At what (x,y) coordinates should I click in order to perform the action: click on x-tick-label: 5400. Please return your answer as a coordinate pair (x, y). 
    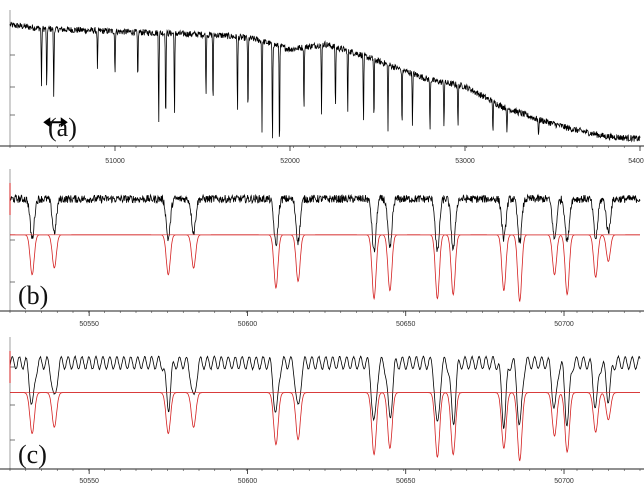
    Looking at the image, I should click on (636, 161).